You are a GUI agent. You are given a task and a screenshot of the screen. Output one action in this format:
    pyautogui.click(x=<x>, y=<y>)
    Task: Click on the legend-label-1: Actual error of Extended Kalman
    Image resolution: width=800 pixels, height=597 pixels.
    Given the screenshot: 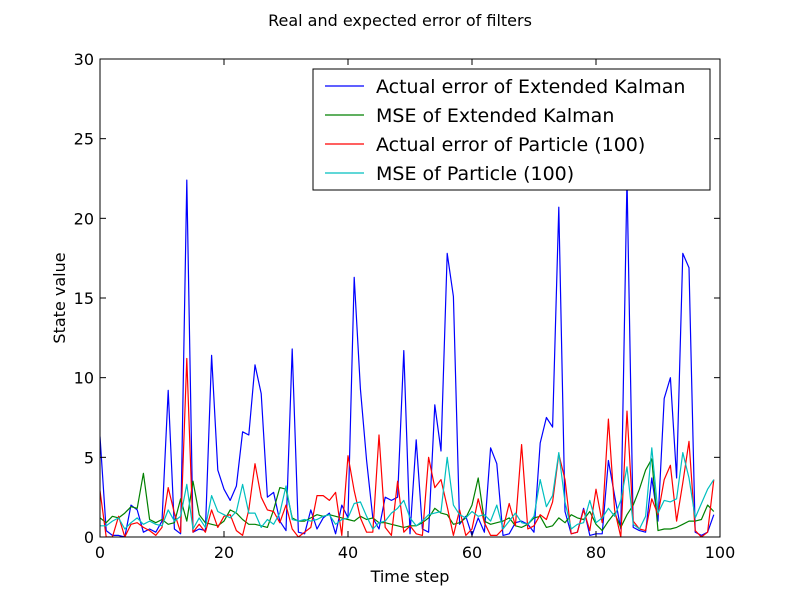 What is the action you would take?
    pyautogui.click(x=530, y=87)
    